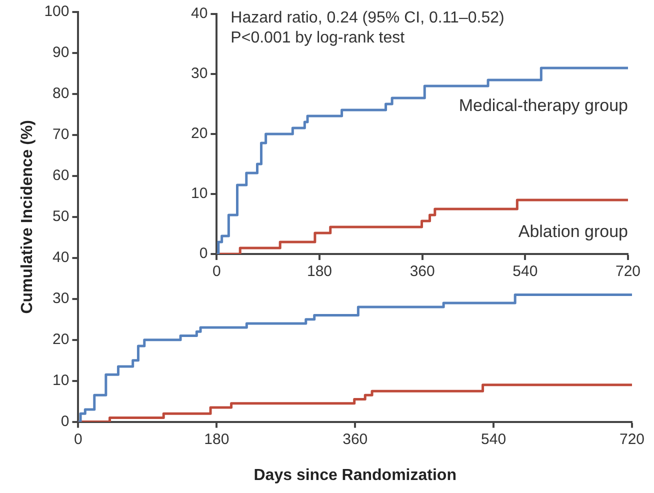 The height and width of the screenshot is (493, 654). Describe the element at coordinates (318, 37) in the screenshot. I see `annotation: P<0.001 by log-rank test` at that location.